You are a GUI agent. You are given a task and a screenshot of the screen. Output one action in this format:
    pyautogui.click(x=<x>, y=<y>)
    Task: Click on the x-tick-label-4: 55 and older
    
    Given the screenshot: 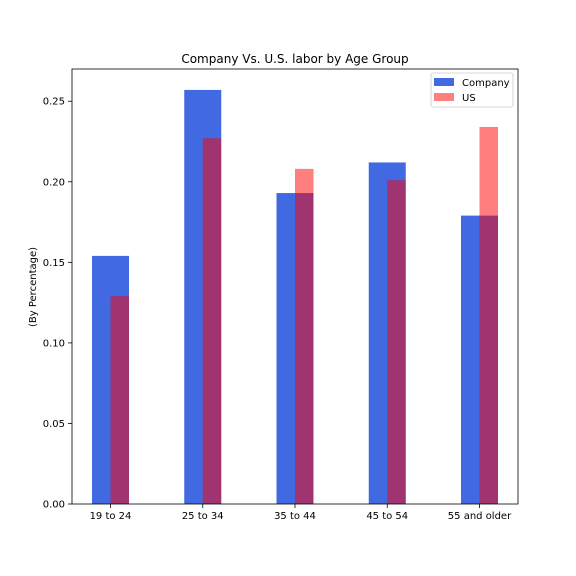 What is the action you would take?
    pyautogui.click(x=480, y=516)
    